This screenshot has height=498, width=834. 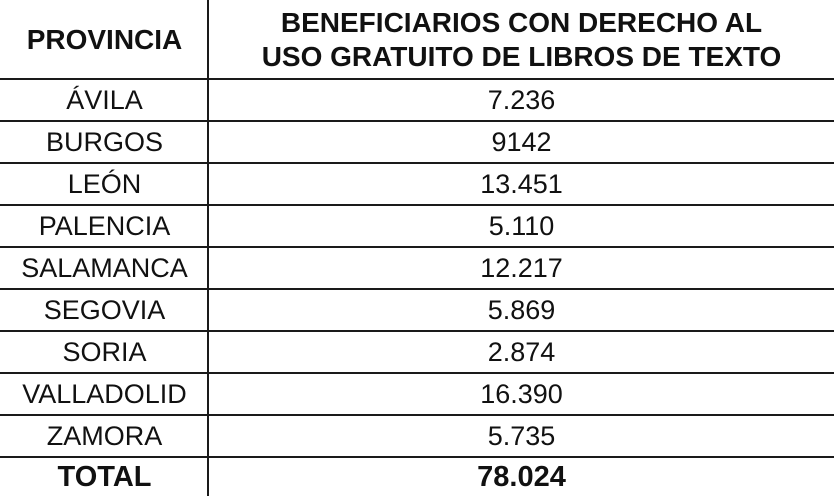 I want to click on value-cell: 13.451, so click(x=520, y=184).